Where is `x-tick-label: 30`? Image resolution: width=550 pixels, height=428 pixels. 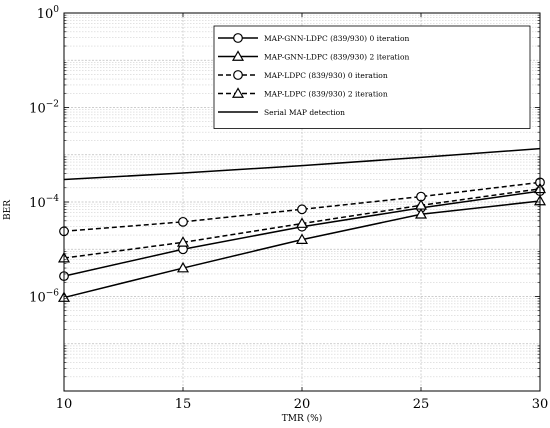 x-tick-label: 30 is located at coordinates (540, 404).